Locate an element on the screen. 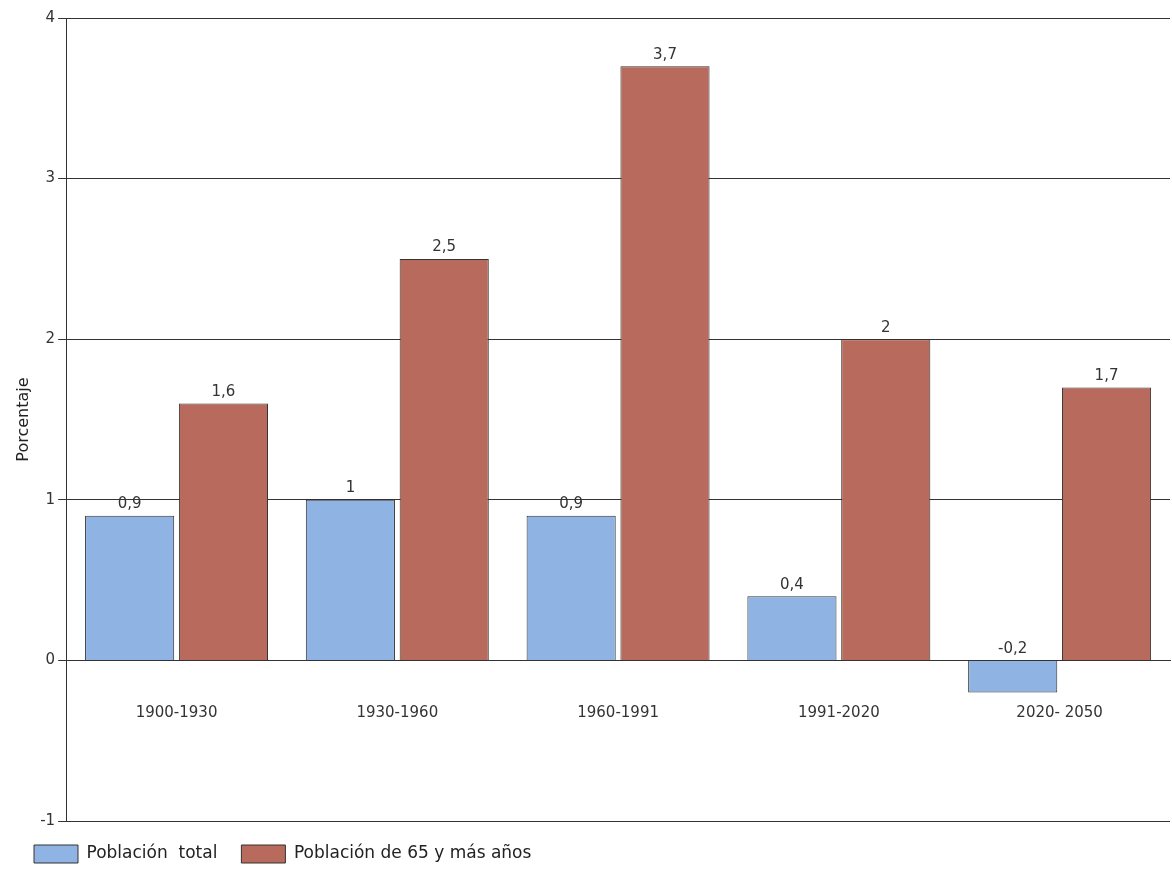  y-tick-label: 2 is located at coordinates (50, 338).